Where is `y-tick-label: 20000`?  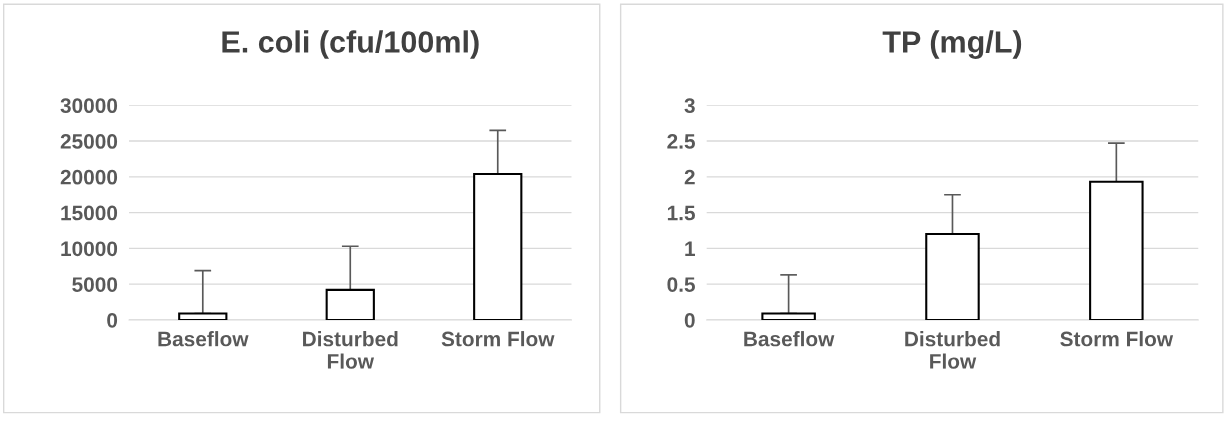
y-tick-label: 20000 is located at coordinates (89, 177).